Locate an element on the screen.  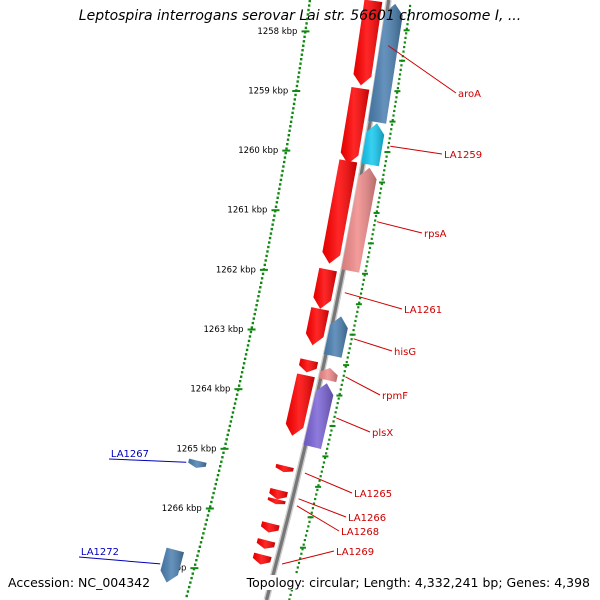
gene-label-text: plsX is located at coordinates (382, 433).